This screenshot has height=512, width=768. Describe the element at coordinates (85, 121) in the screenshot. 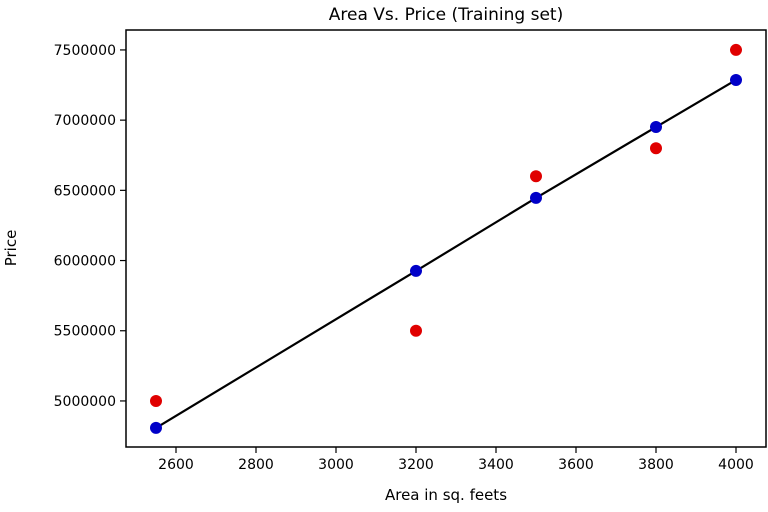

I see `y-tick-label: 7000000` at that location.